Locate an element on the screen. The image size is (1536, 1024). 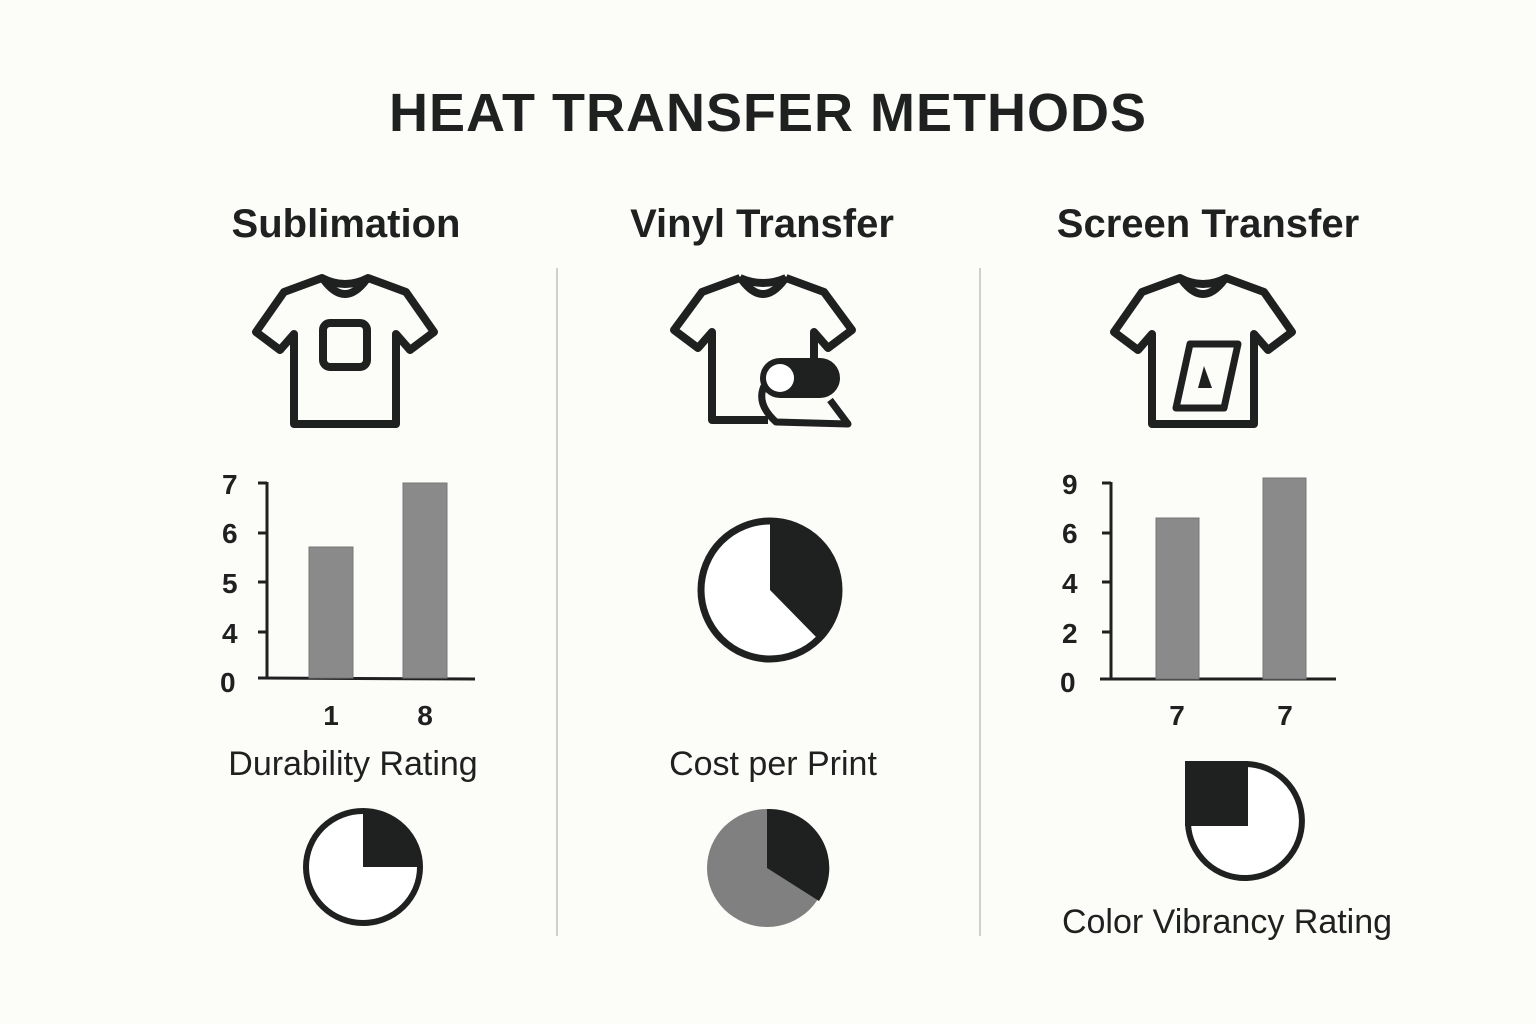
durability-rating-label: Durability Rating is located at coordinates (353, 764).